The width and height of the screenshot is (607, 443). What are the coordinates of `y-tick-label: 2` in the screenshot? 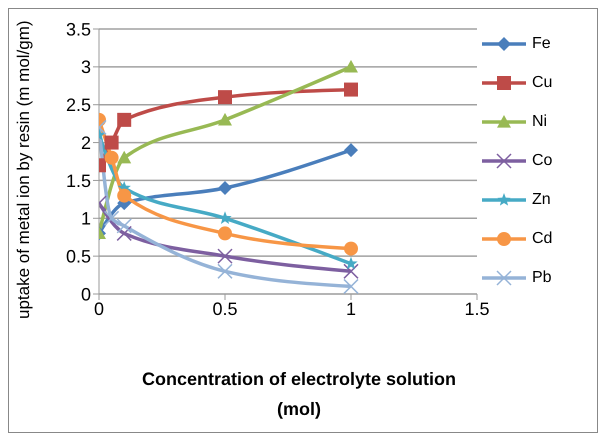 It's located at (85, 142).